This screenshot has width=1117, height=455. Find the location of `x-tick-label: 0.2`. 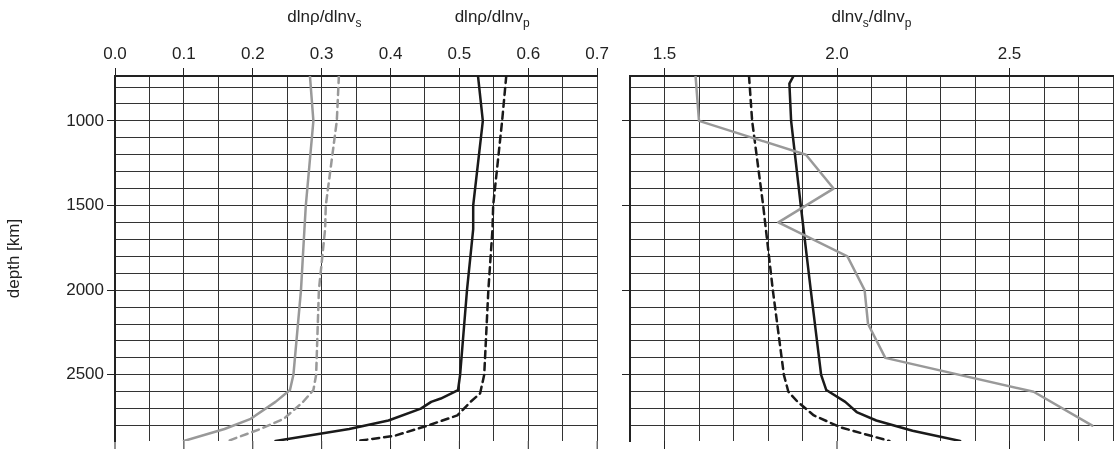

x-tick-label: 0.2 is located at coordinates (252, 54).